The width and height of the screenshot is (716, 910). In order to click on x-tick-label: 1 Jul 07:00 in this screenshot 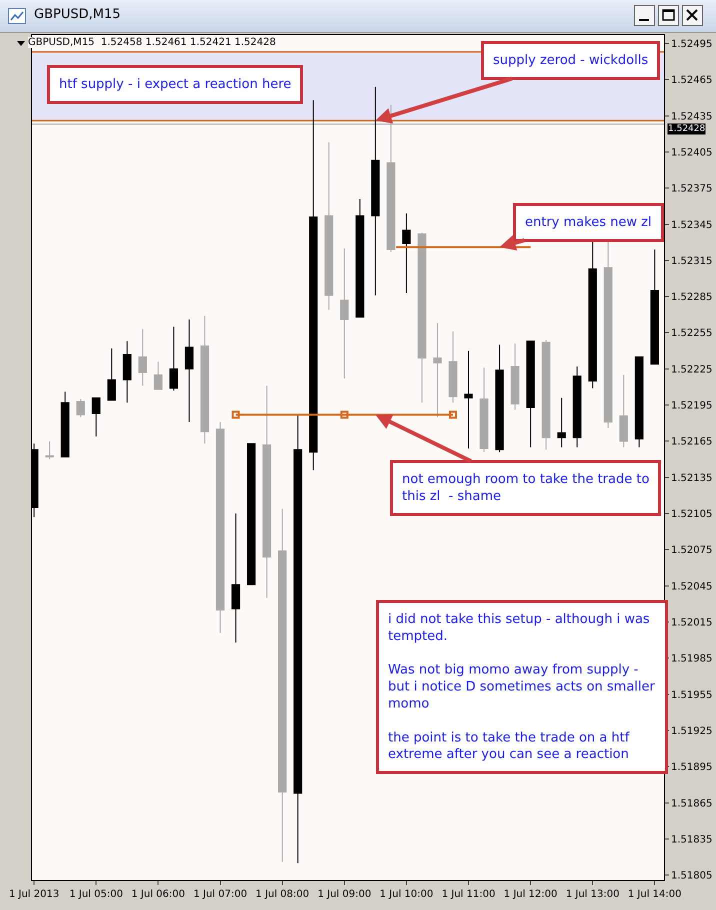, I will do `click(220, 894)`.